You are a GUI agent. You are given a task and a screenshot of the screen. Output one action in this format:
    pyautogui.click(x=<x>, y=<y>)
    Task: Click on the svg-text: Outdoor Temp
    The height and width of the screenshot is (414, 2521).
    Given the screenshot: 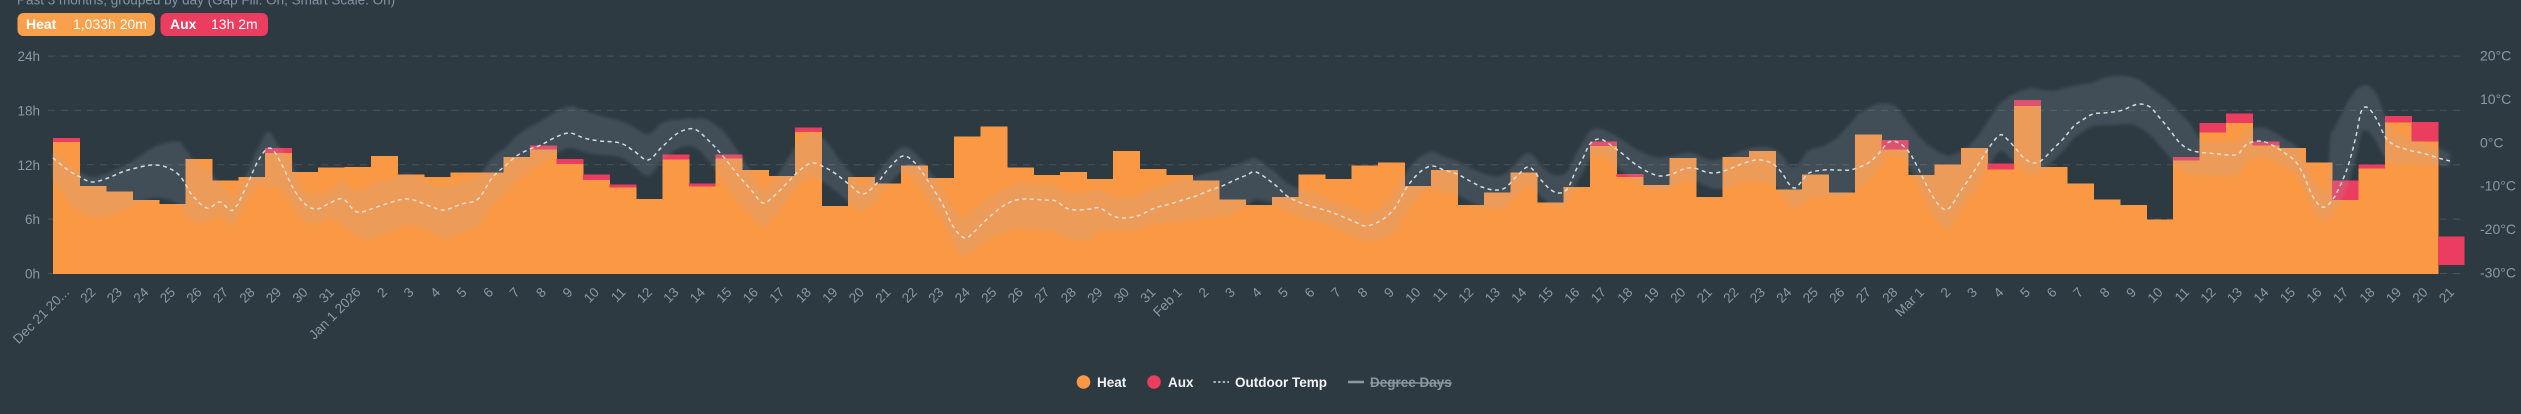 What is the action you would take?
    pyautogui.click(x=1281, y=382)
    